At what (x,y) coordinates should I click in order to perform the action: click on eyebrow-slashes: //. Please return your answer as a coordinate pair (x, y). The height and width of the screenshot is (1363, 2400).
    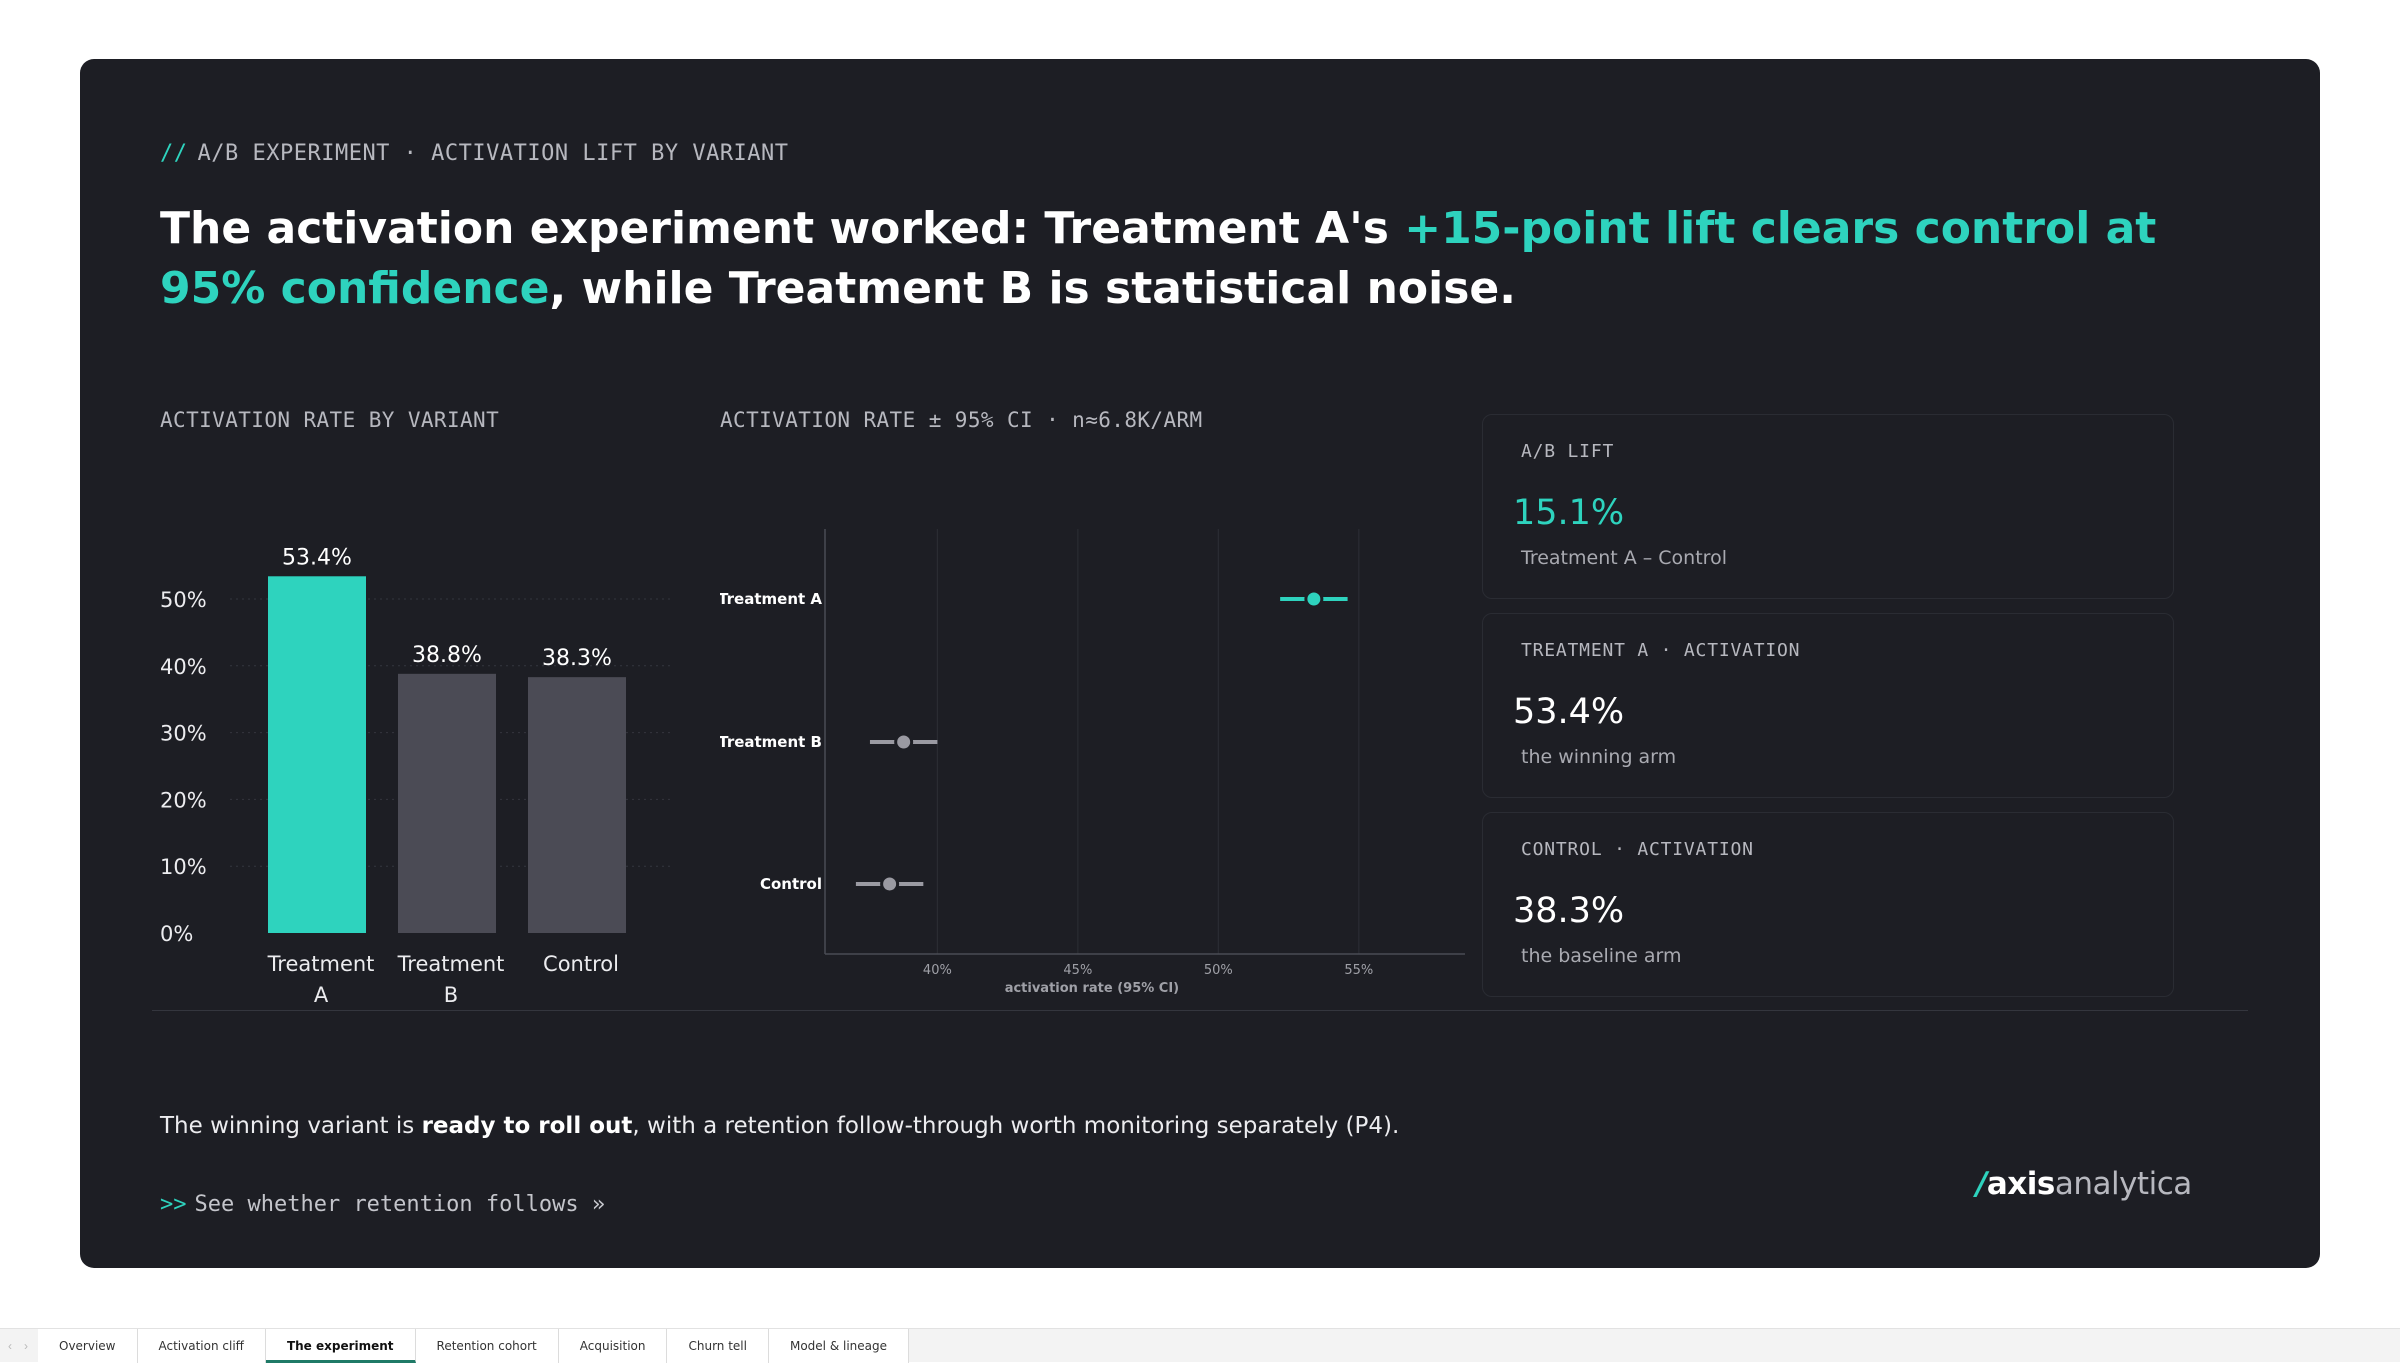
    Looking at the image, I should click on (174, 153).